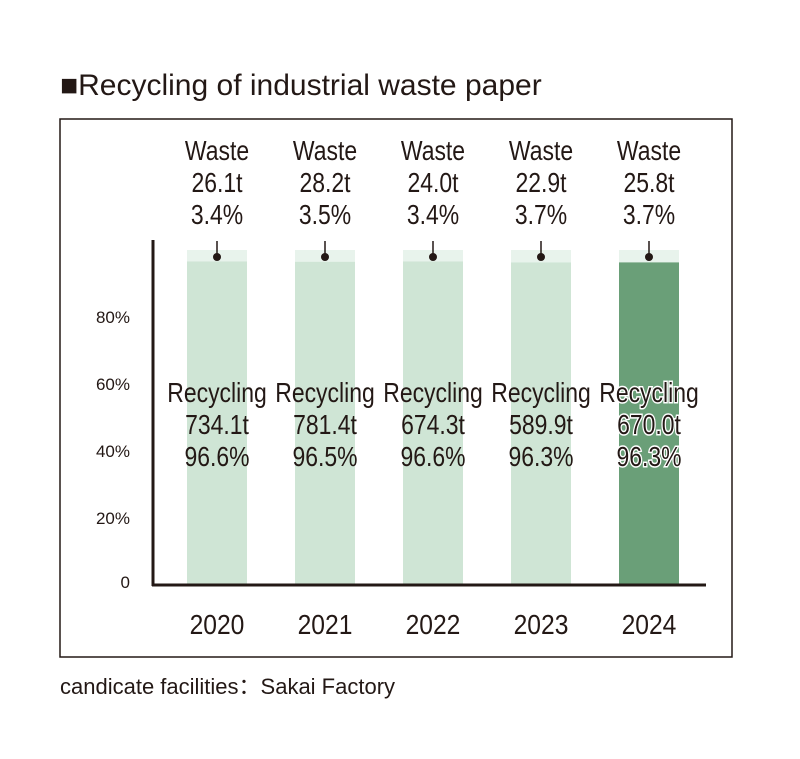 The width and height of the screenshot is (800, 759). What do you see at coordinates (433, 151) in the screenshot?
I see `waste-label-2022-0: Waste` at bounding box center [433, 151].